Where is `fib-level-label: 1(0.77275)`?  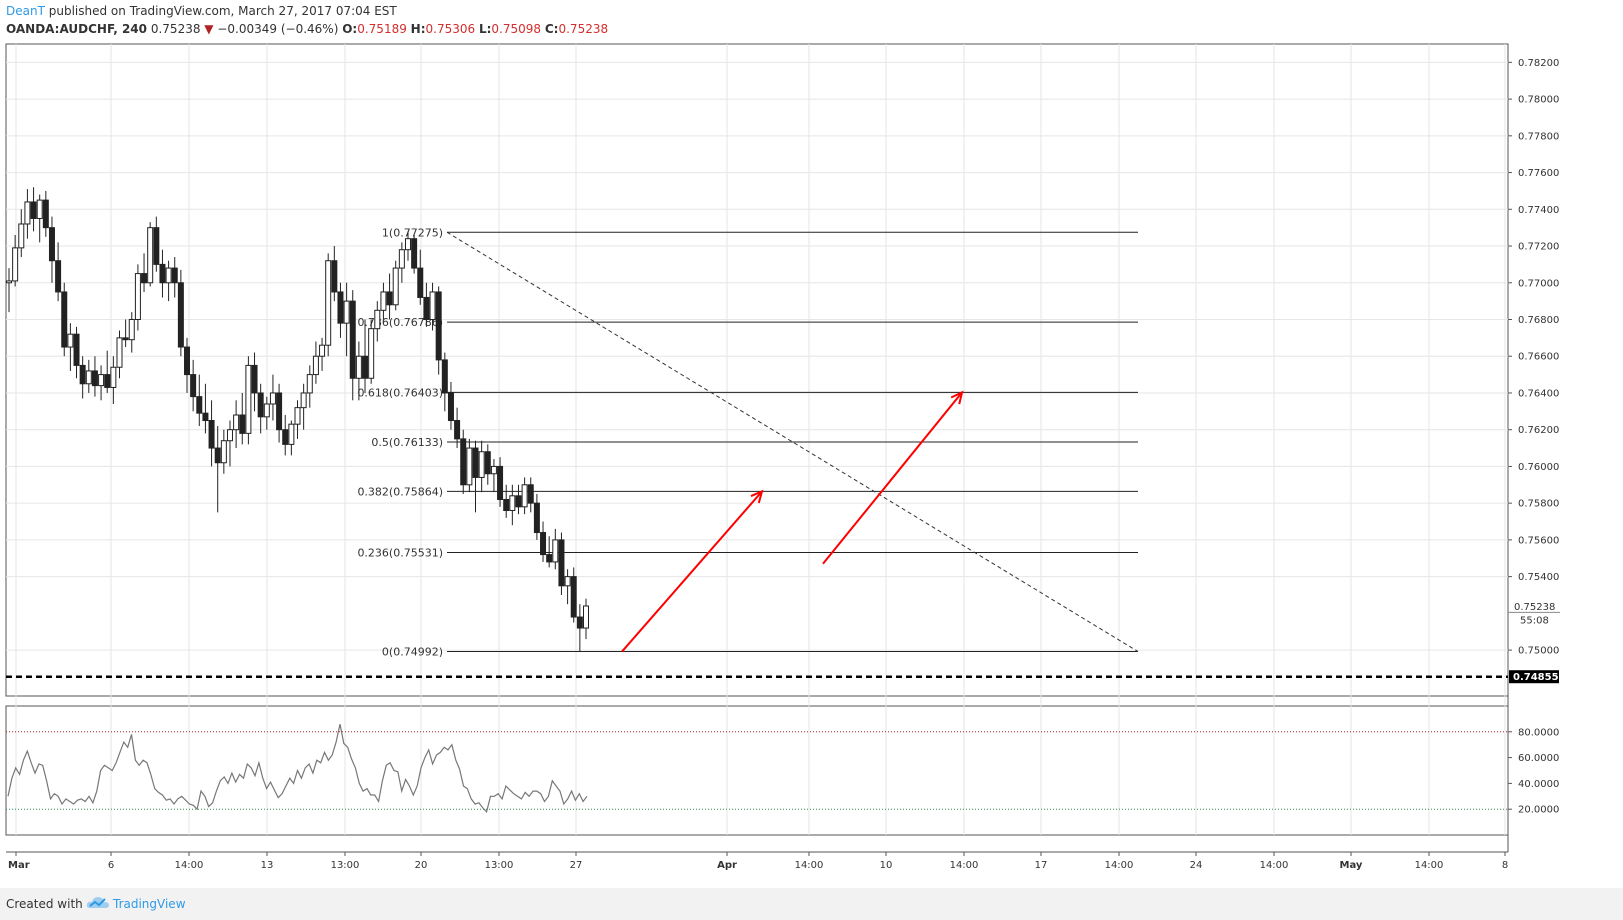 fib-level-label: 1(0.77275) is located at coordinates (412, 232).